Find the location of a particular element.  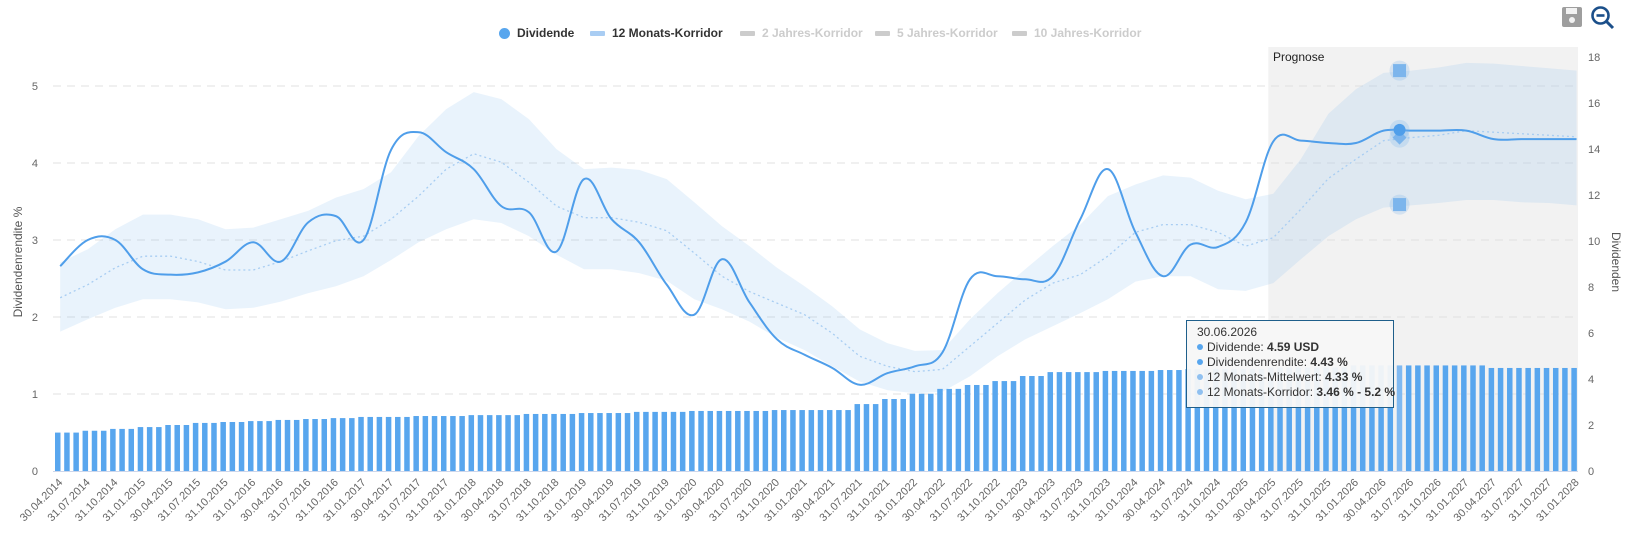

legend-item-12-monats-korridor: 12 Monats-Korridor is located at coordinates (656, 33).